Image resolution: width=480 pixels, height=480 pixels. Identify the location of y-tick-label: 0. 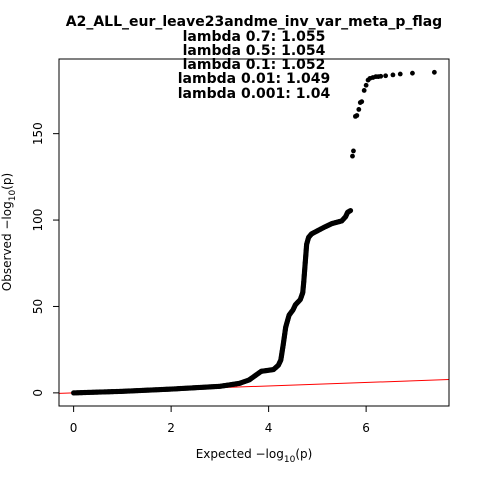
(38, 393).